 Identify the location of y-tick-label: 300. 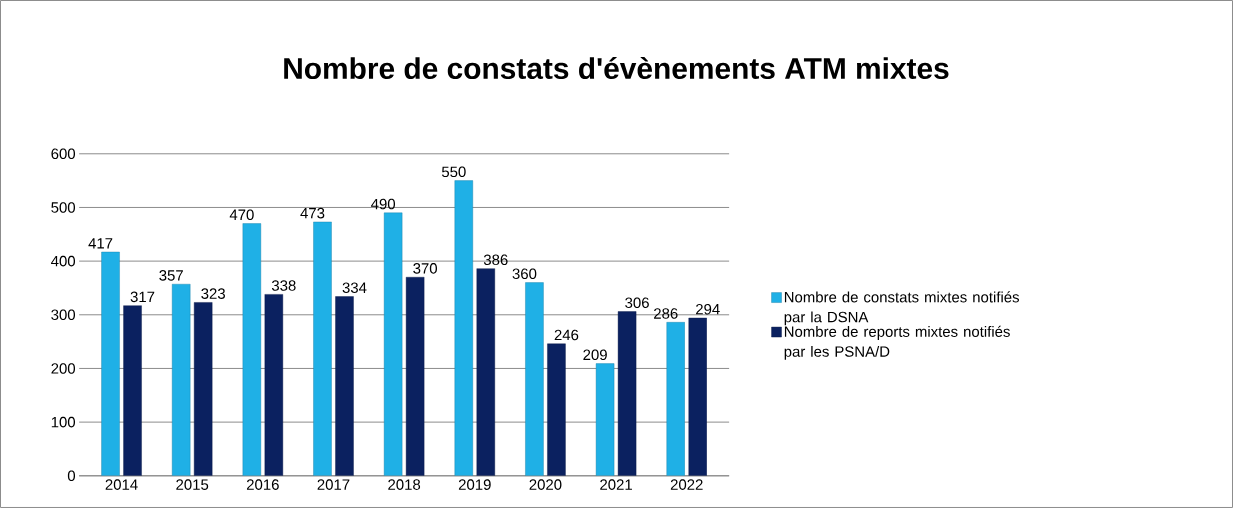
(63, 315).